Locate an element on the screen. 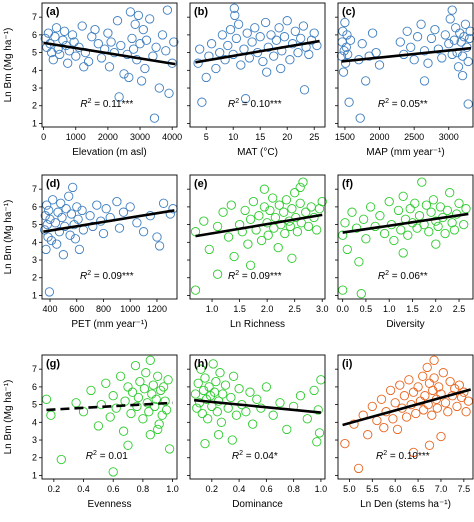 The height and width of the screenshot is (522, 474). x-axis-label: Evenness is located at coordinates (110, 504).